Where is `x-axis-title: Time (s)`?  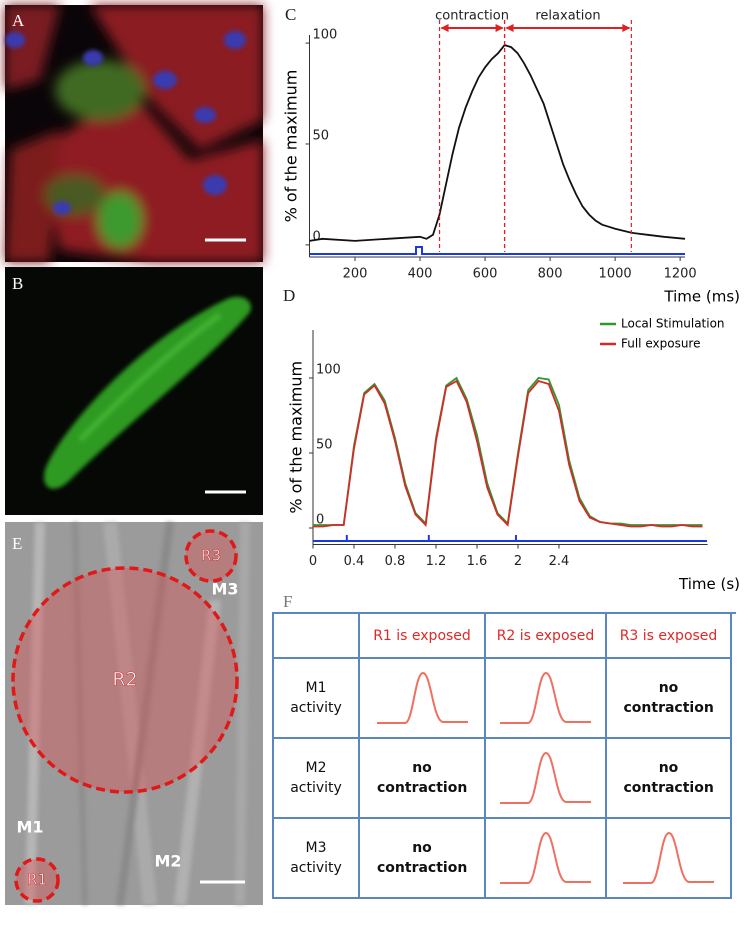 x-axis-title: Time (s) is located at coordinates (709, 584).